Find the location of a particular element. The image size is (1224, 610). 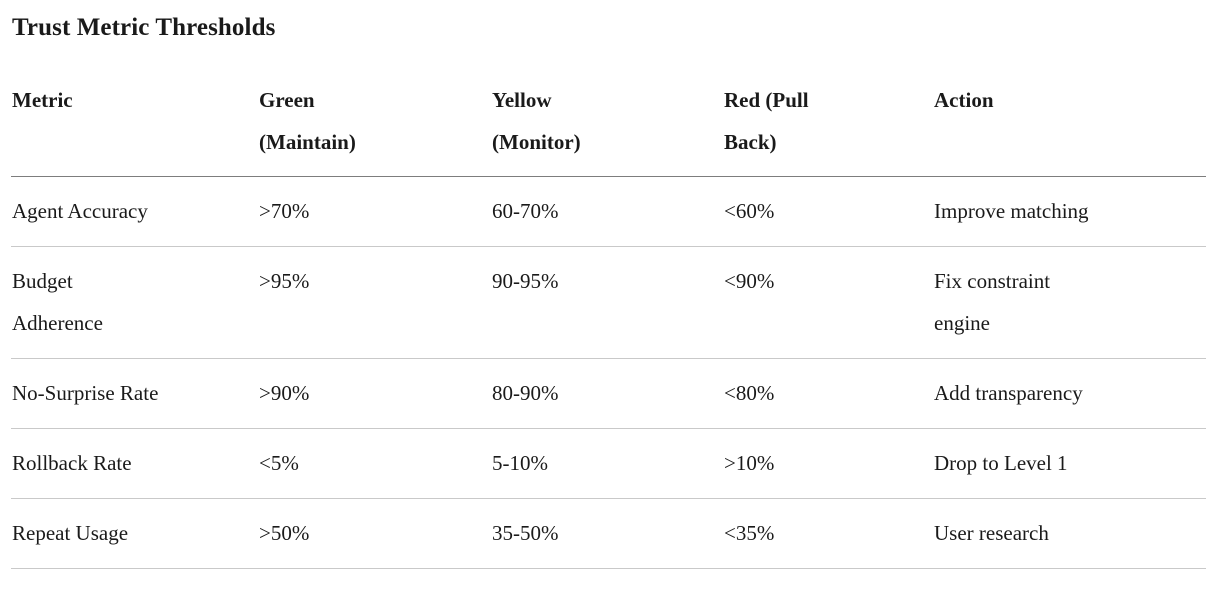

cell-green-threshold: <5% is located at coordinates (374, 464).